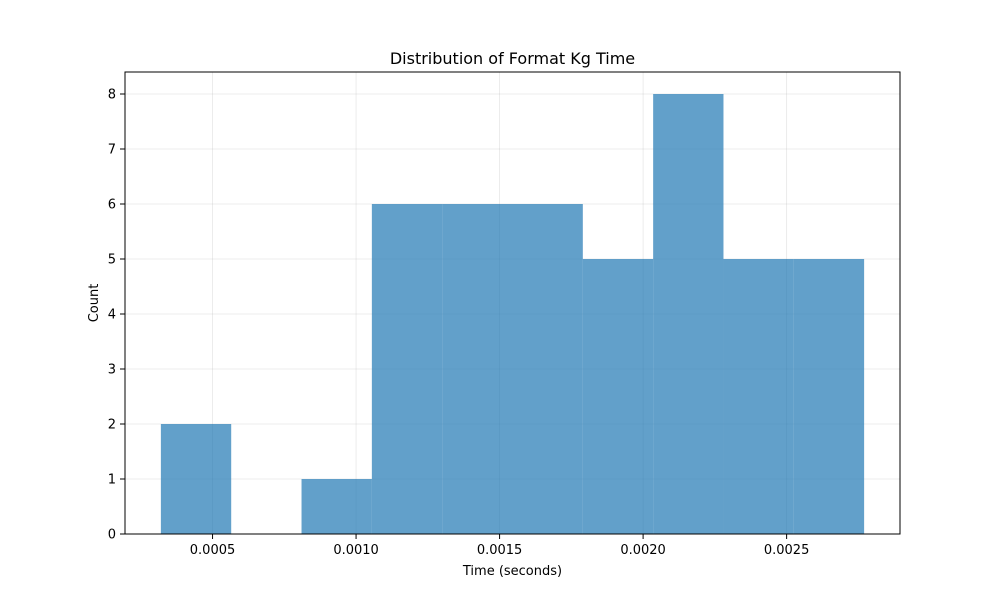 This screenshot has width=1000, height=600. Describe the element at coordinates (500, 550) in the screenshot. I see `x-tick-label: 0.0015` at that location.